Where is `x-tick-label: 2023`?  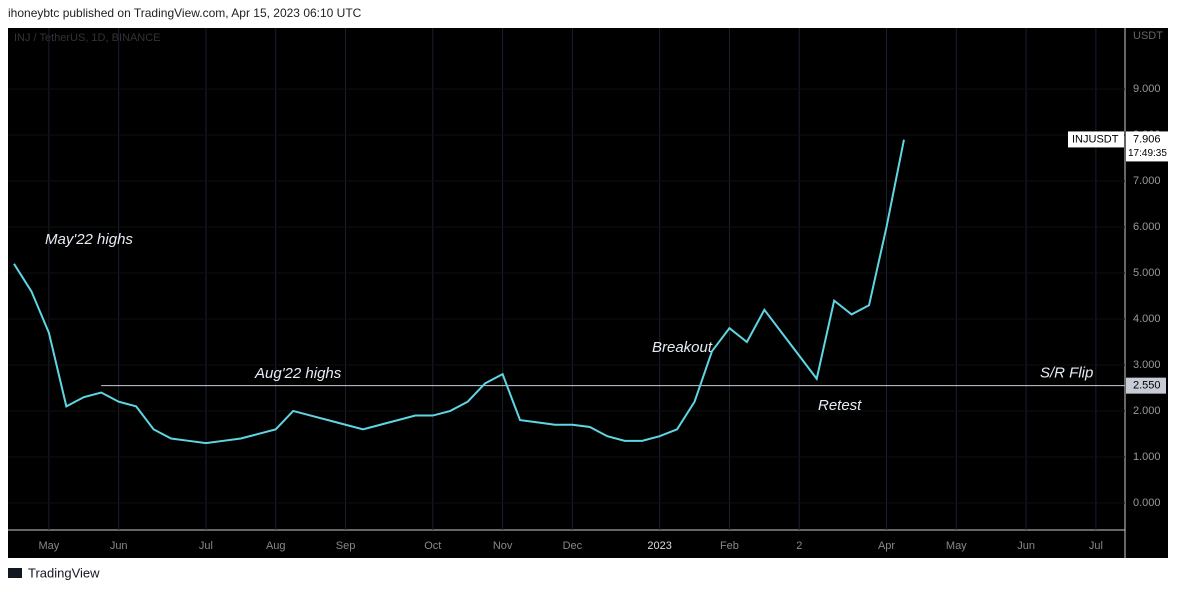
x-tick-label: 2023 is located at coordinates (659, 546).